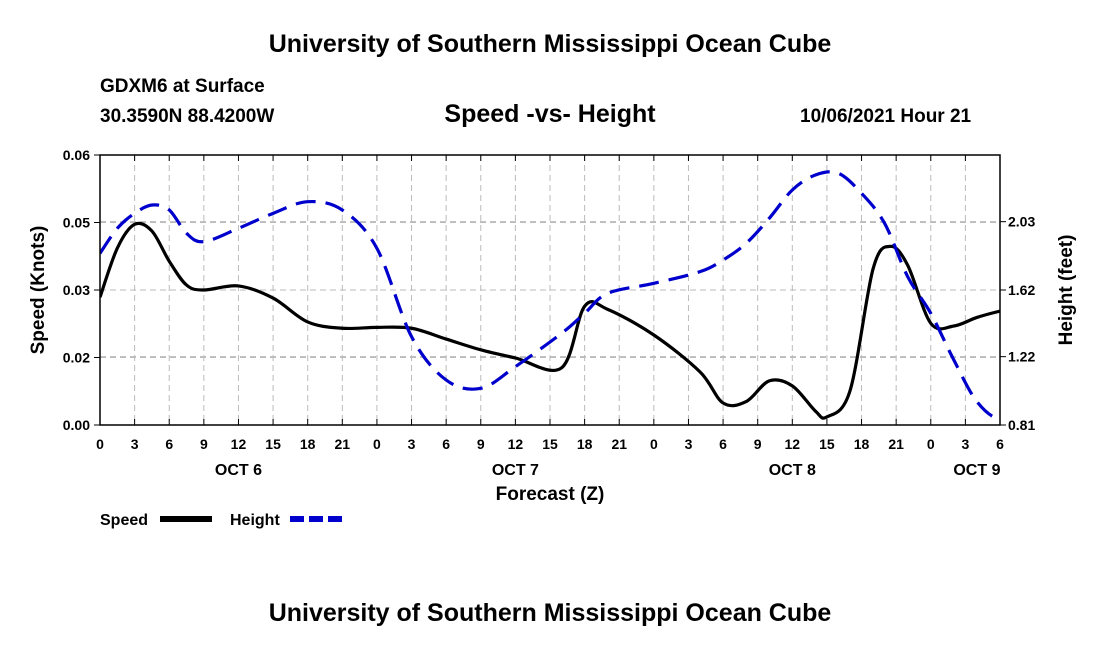 The width and height of the screenshot is (1100, 650). I want to click on y2-tick-label: 1.22, so click(1021, 357).